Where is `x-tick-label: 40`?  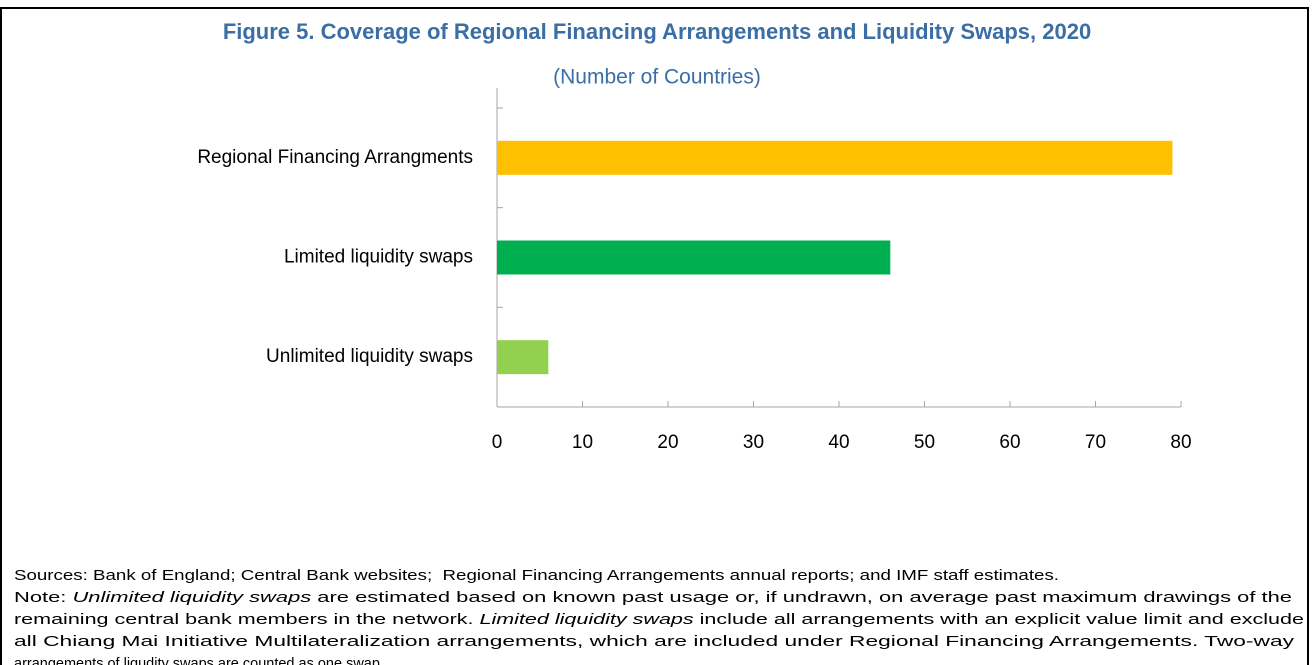
x-tick-label: 40 is located at coordinates (838, 442).